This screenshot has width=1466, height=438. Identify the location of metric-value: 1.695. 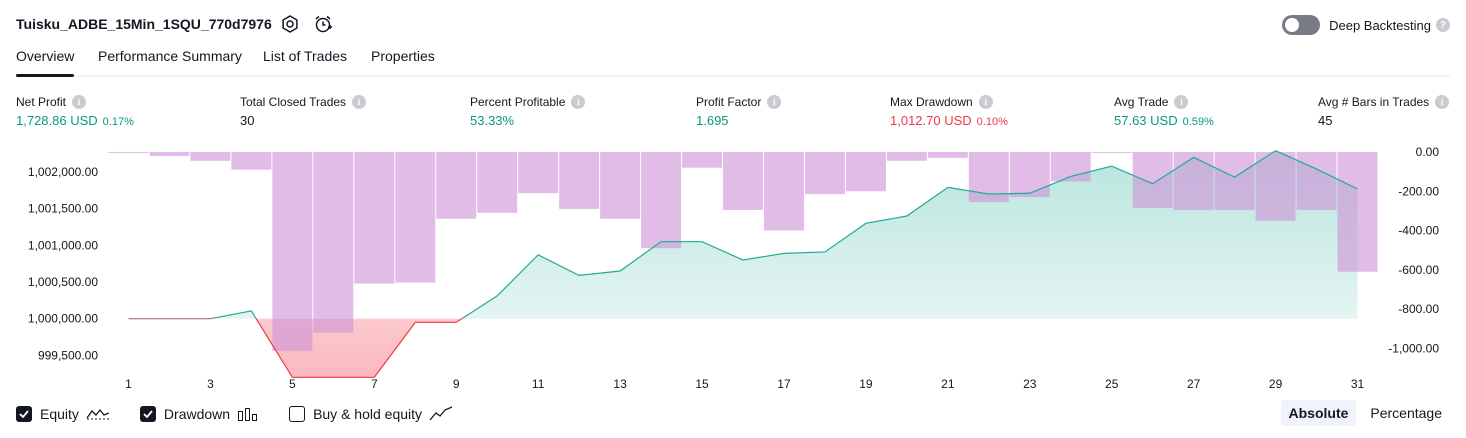
(712, 120).